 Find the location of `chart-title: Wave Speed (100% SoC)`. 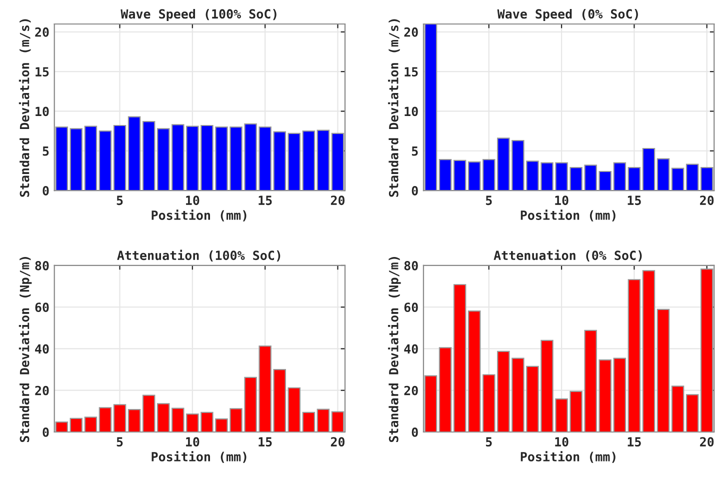

chart-title: Wave Speed (100% SoC) is located at coordinates (198, 15).